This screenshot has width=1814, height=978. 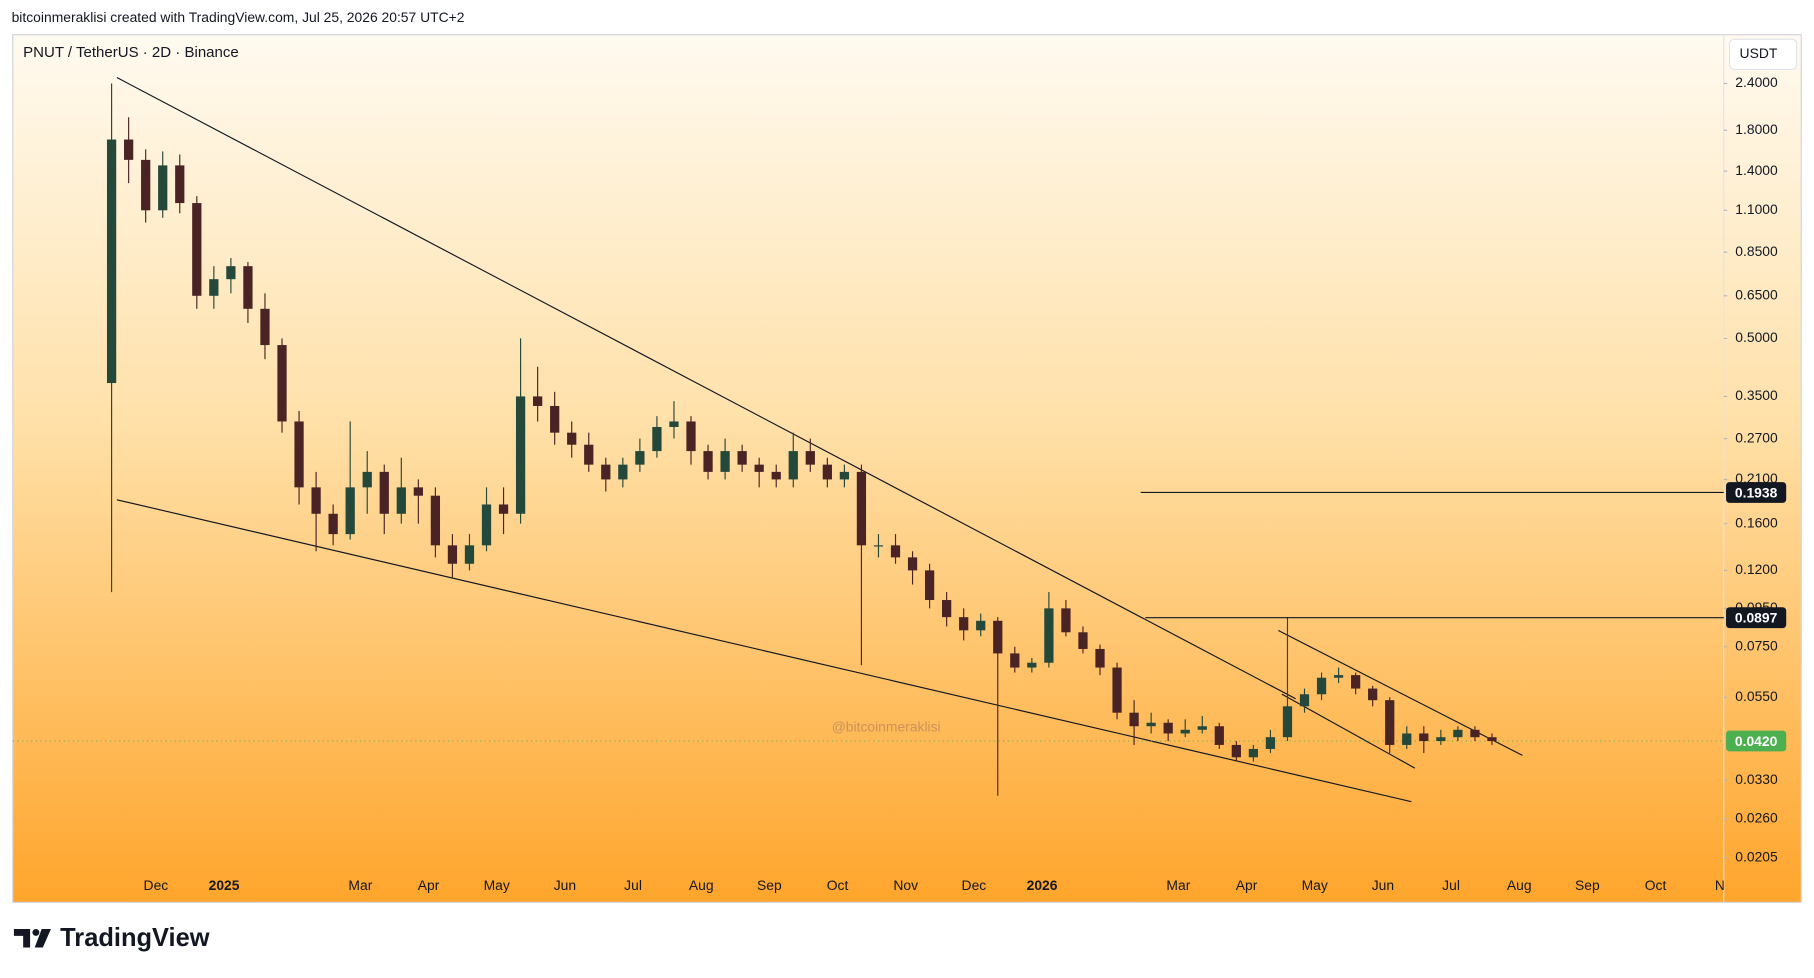 I want to click on y-tick-label: 0.1200, so click(x=1756, y=569).